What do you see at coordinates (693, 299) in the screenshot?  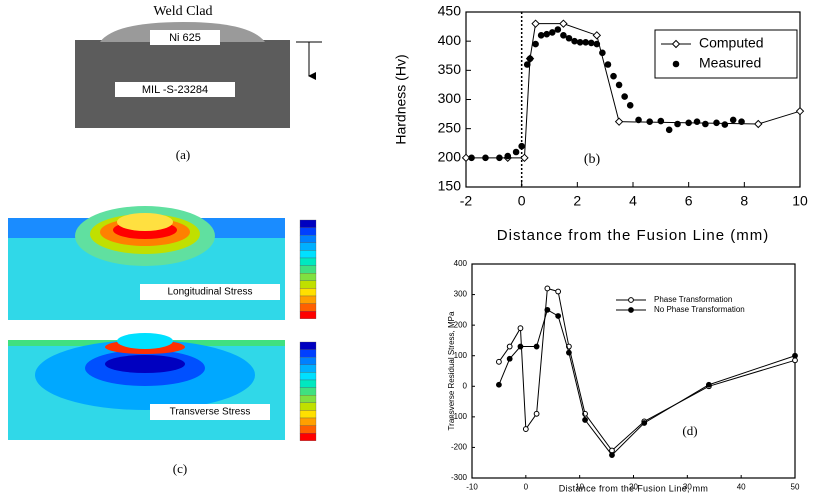 I see `legend-label: Phase Transformation` at bounding box center [693, 299].